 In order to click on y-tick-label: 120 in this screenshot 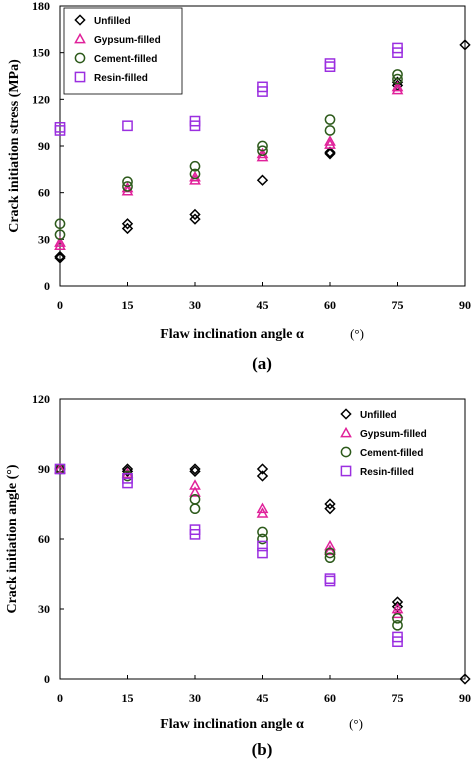, I will do `click(41, 99)`.